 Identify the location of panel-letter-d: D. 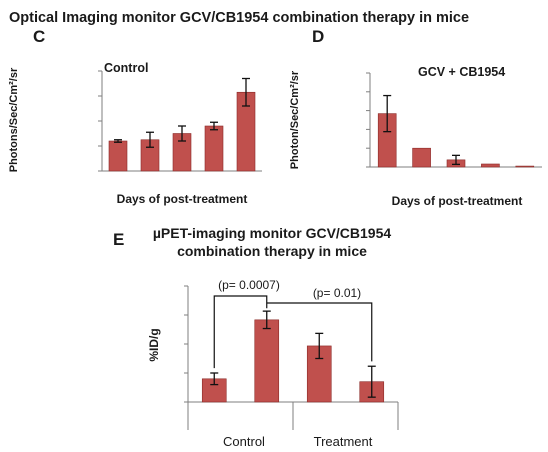
(318, 36).